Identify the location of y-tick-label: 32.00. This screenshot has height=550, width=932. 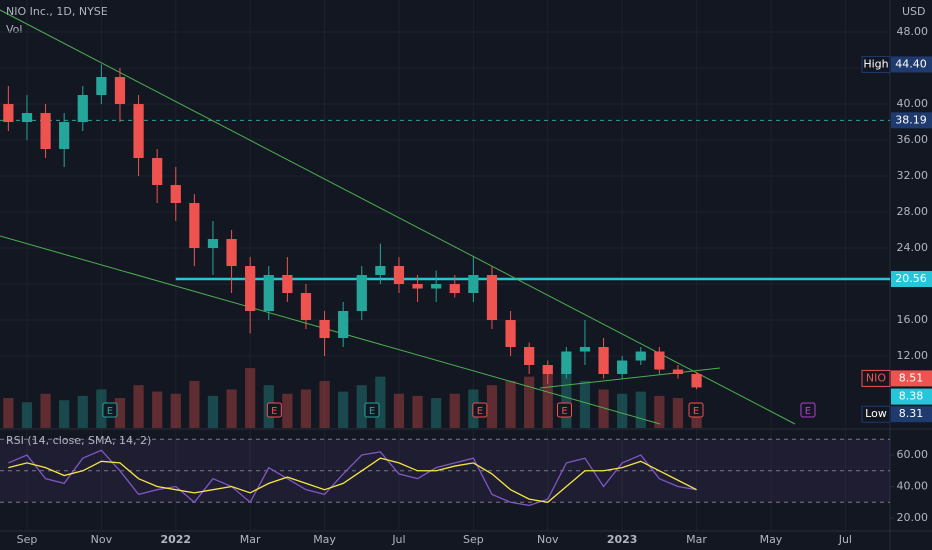
(913, 175).